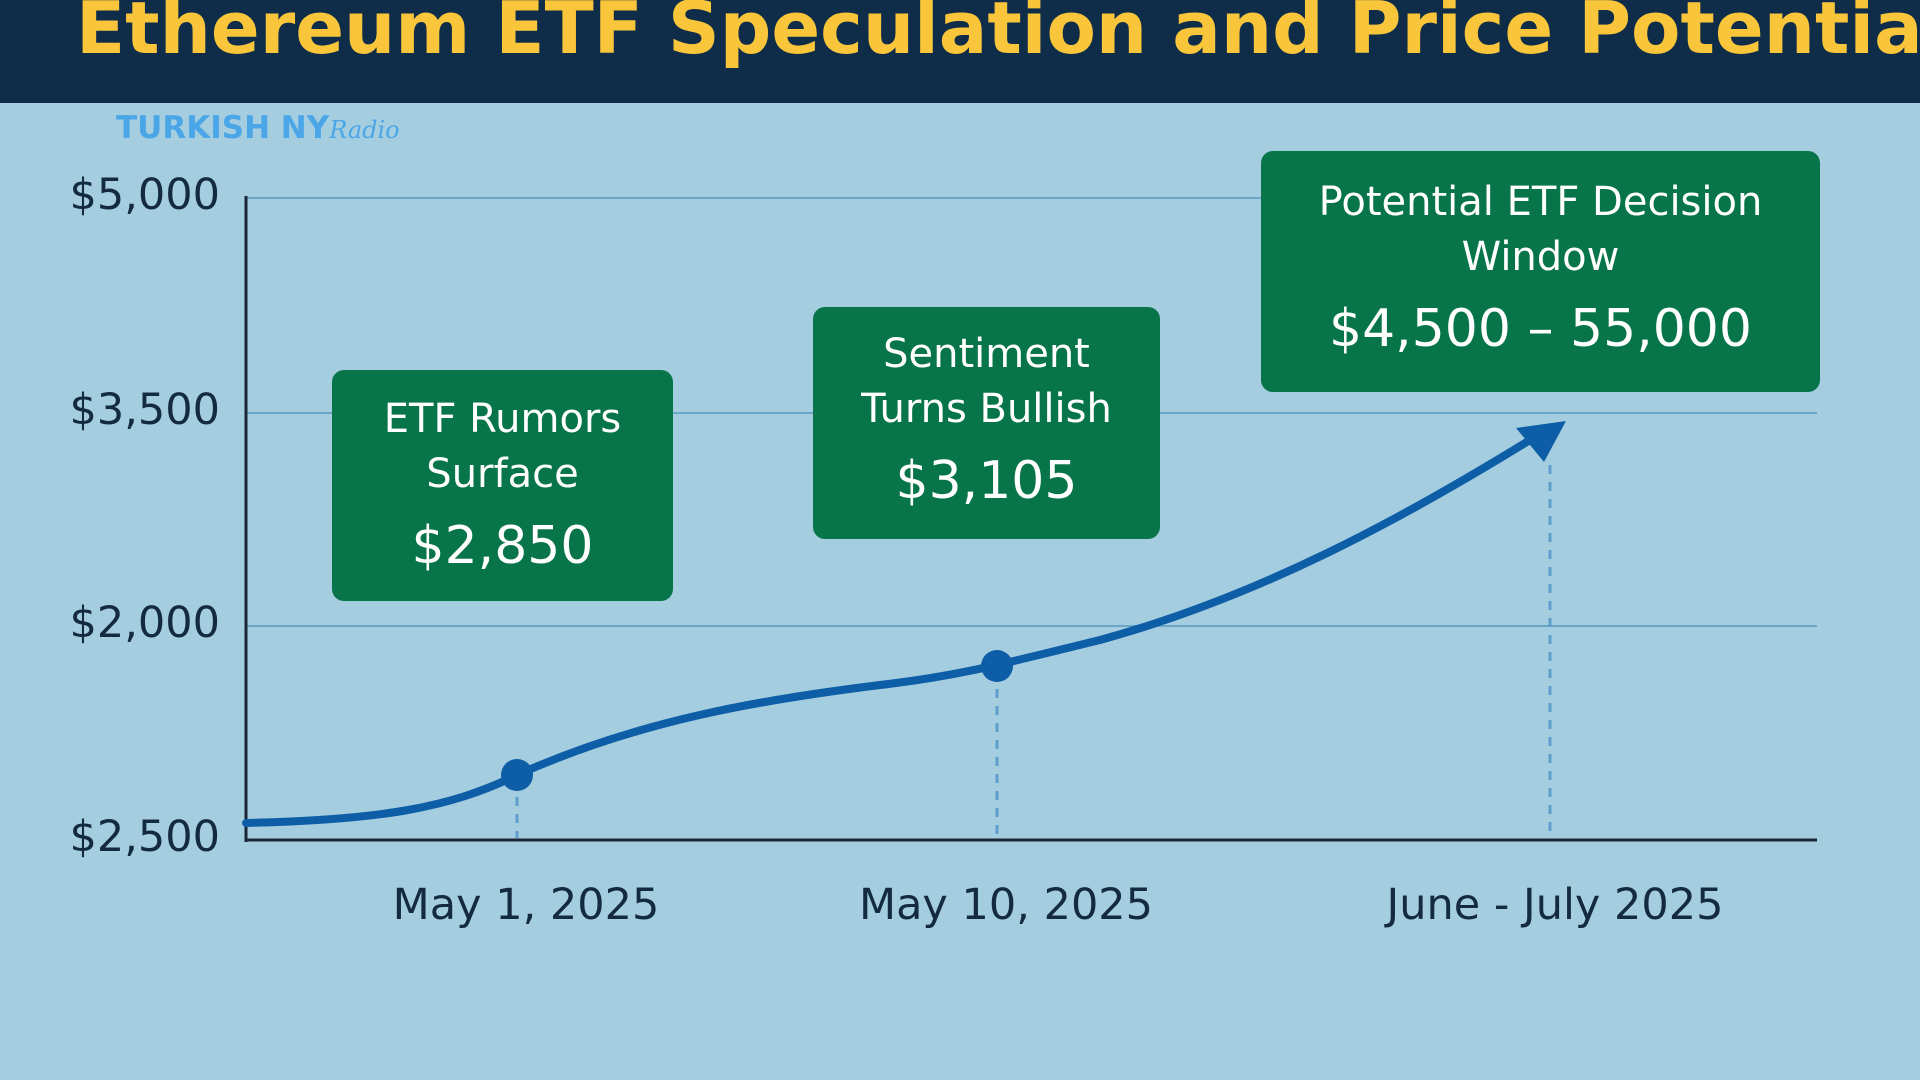  I want to click on annotation-title: Sentiment Turns Bullish, so click(986, 381).